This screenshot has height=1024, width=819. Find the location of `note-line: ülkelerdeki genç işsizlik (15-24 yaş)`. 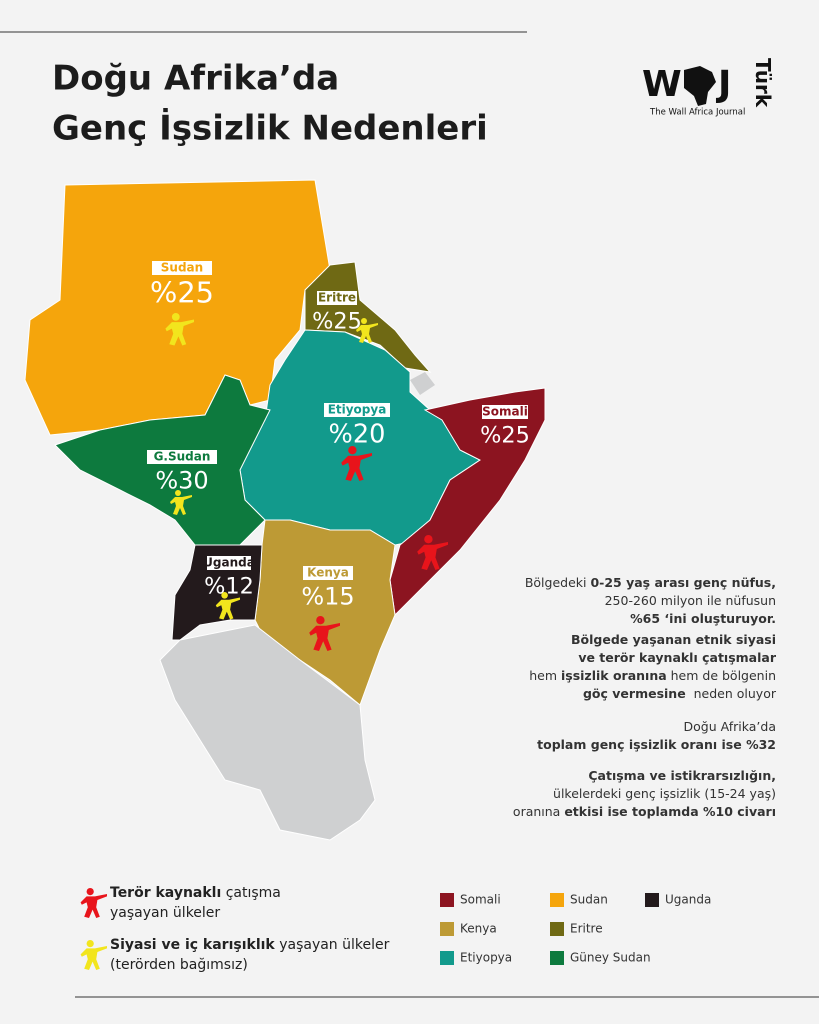

note-line: ülkelerdeki genç işsizlik (15-24 yaş) is located at coordinates (664, 793).